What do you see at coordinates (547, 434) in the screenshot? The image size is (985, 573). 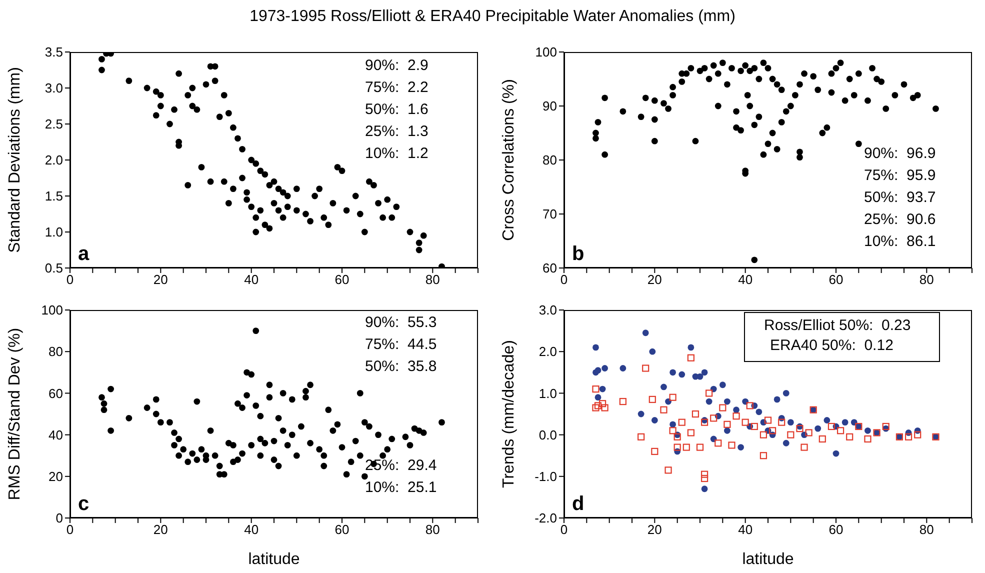 I see `y-tick-label: 0.0` at bounding box center [547, 434].